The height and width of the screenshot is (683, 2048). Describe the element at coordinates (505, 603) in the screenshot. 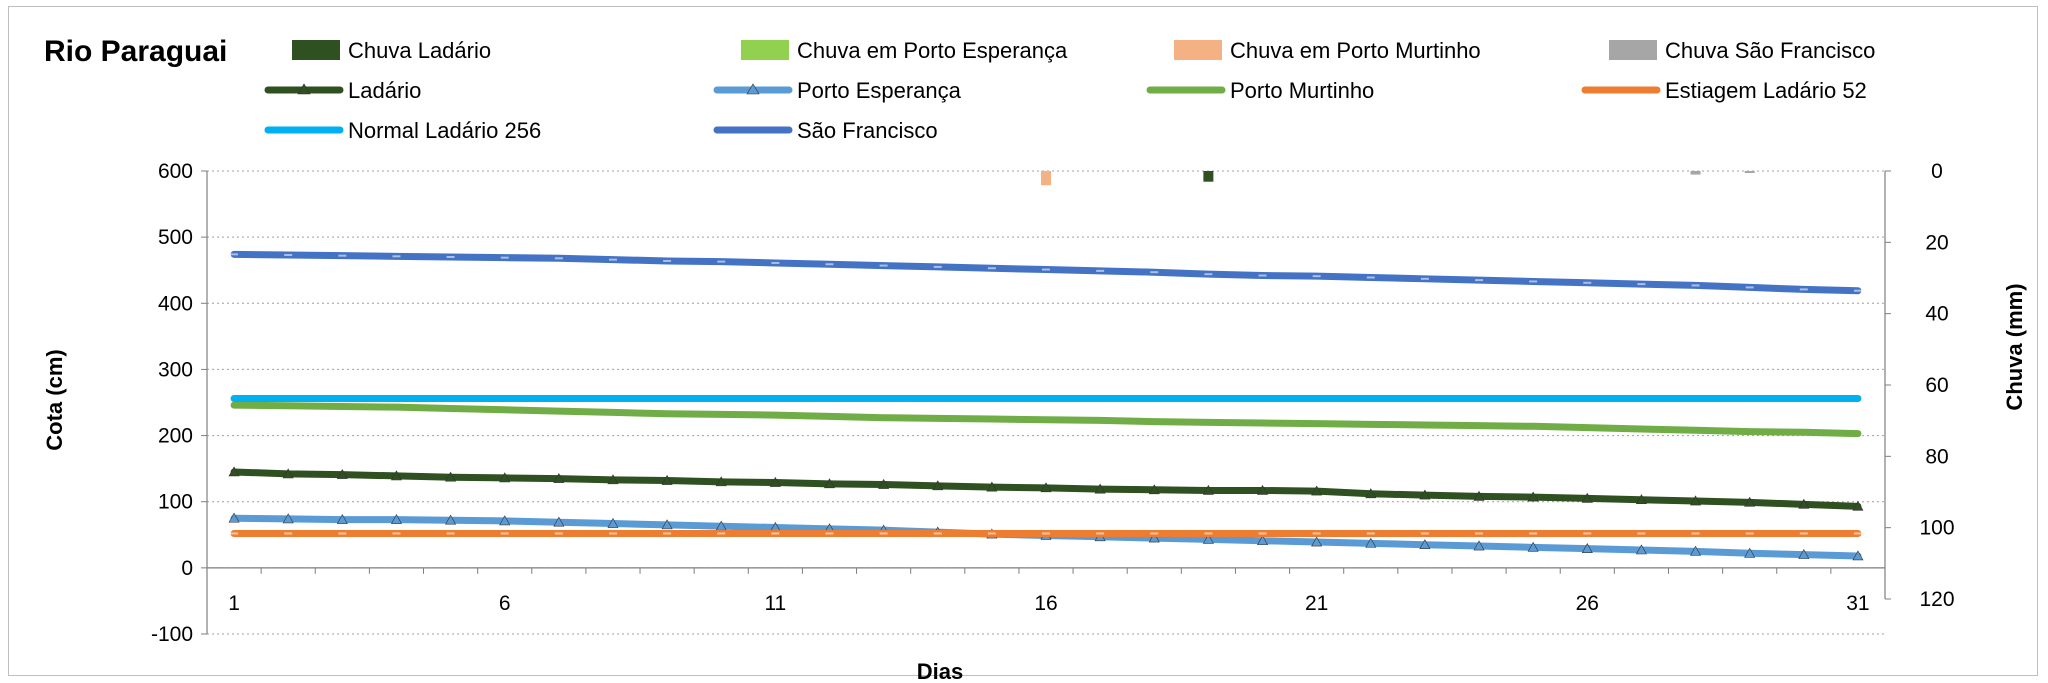

I see `x-tick-label: 6` at that location.